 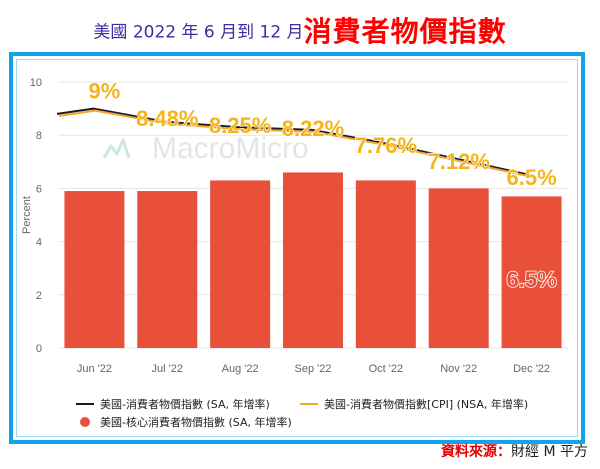 I want to click on source-note: 資料來源：財經 M 平方, so click(x=514, y=451).